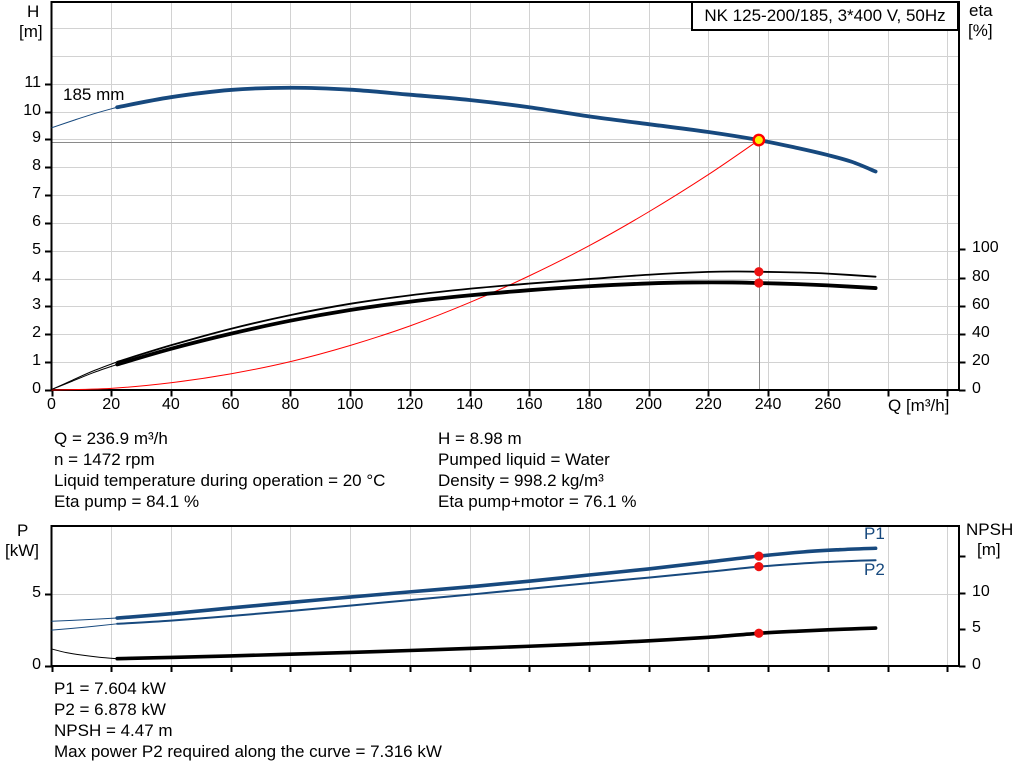 This screenshot has height=781, width=1024. I want to click on p2-curve-label: P2, so click(874, 569).